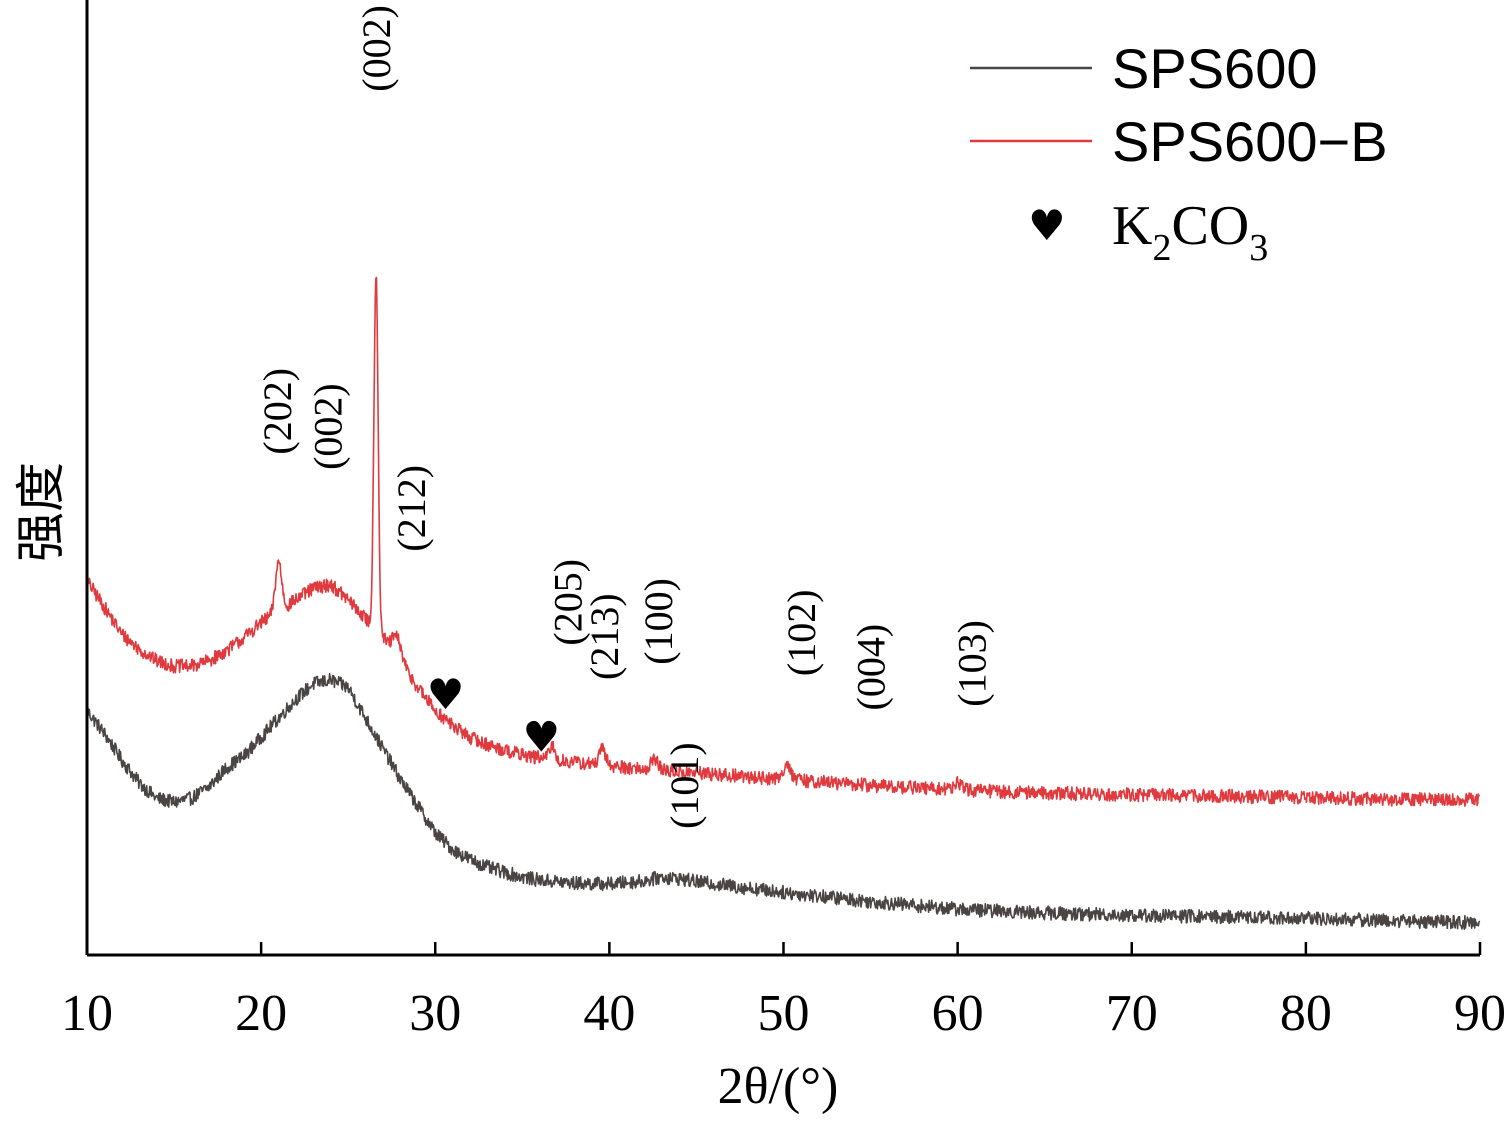  I want to click on legend-label: SPS600−B, so click(1250, 141).